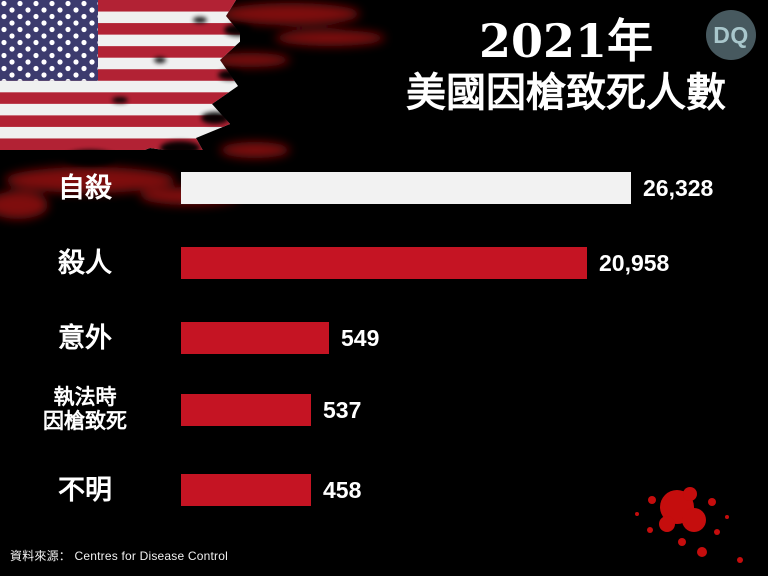  I want to click on dq-logo: DQ, so click(731, 35).